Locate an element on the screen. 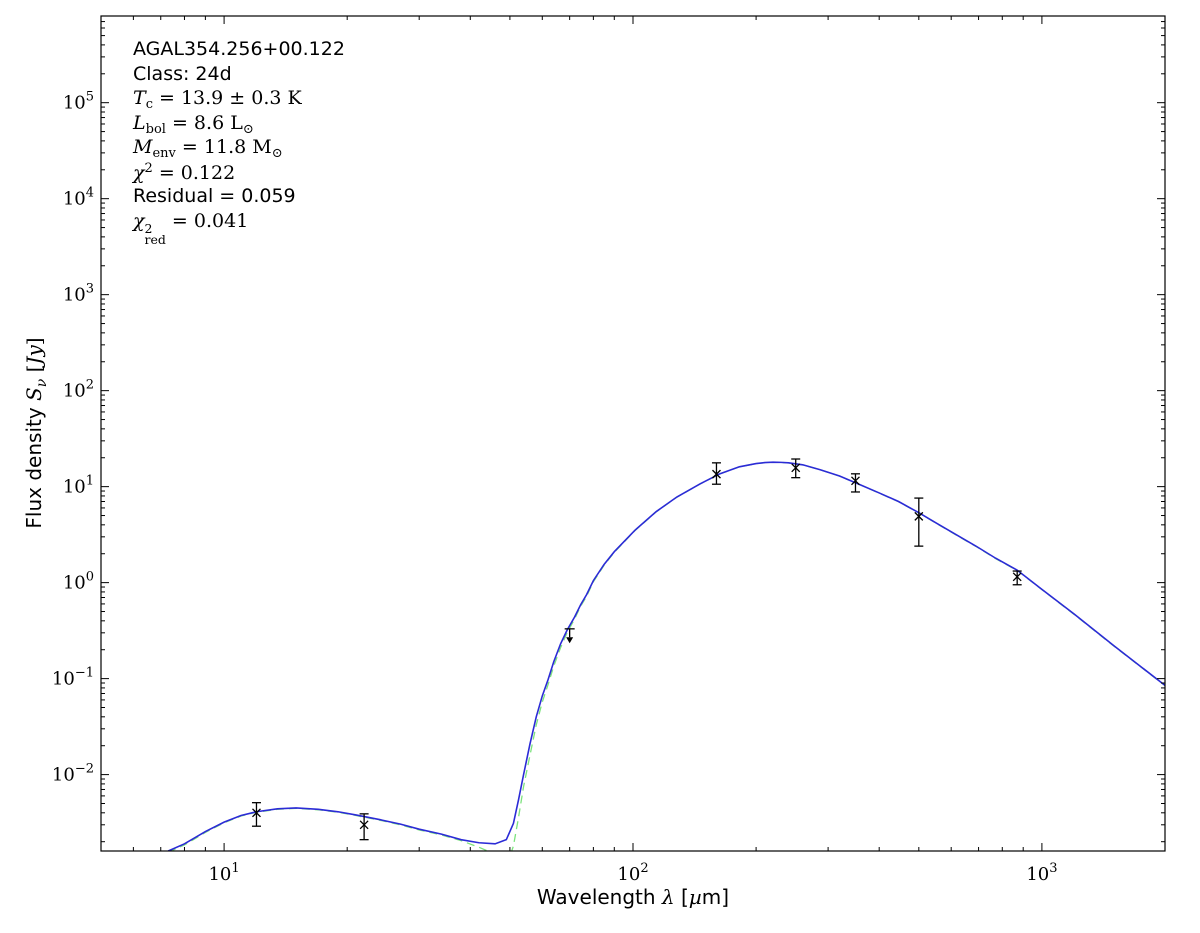  y-tick-label: 10¹ is located at coordinates (78, 486).